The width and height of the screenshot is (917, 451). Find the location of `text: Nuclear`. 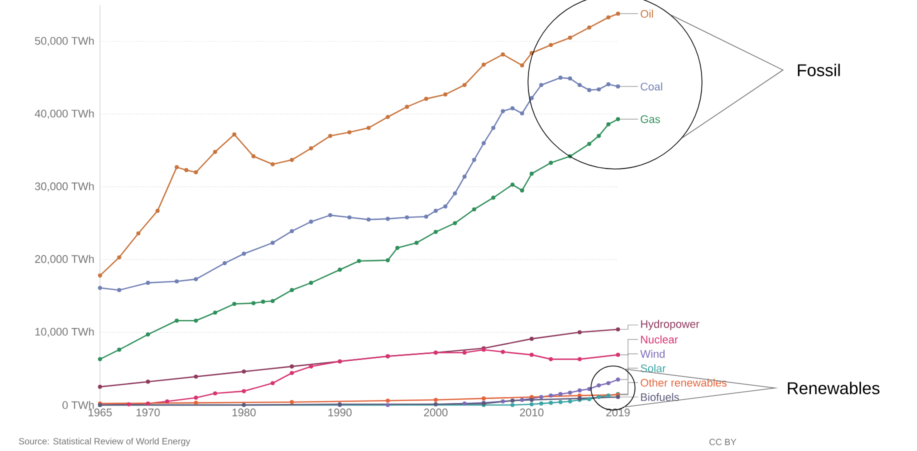

text: Nuclear is located at coordinates (659, 339).